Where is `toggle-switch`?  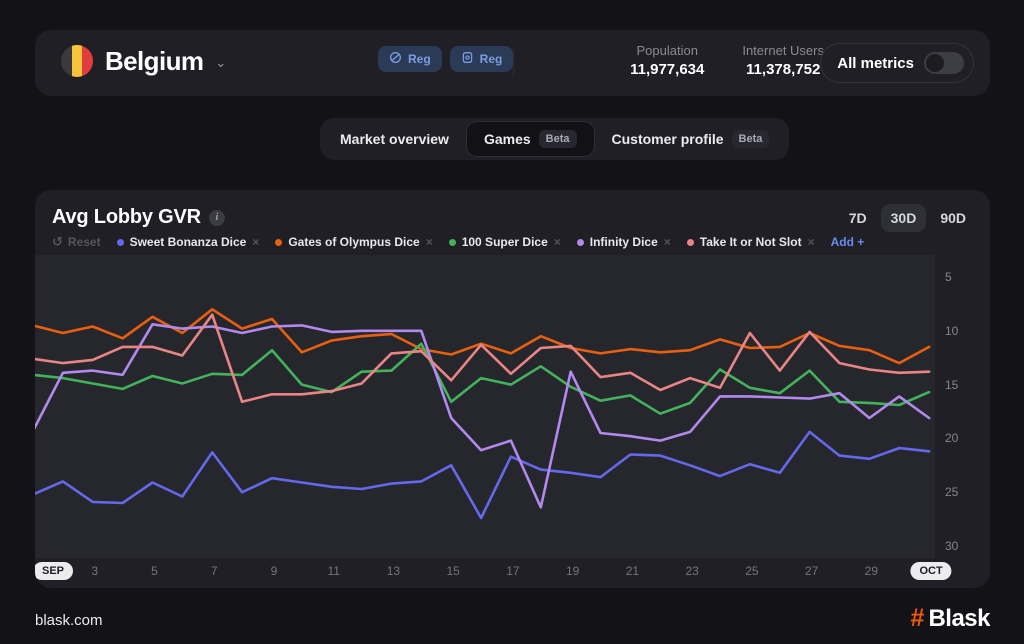 toggle-switch is located at coordinates (944, 63).